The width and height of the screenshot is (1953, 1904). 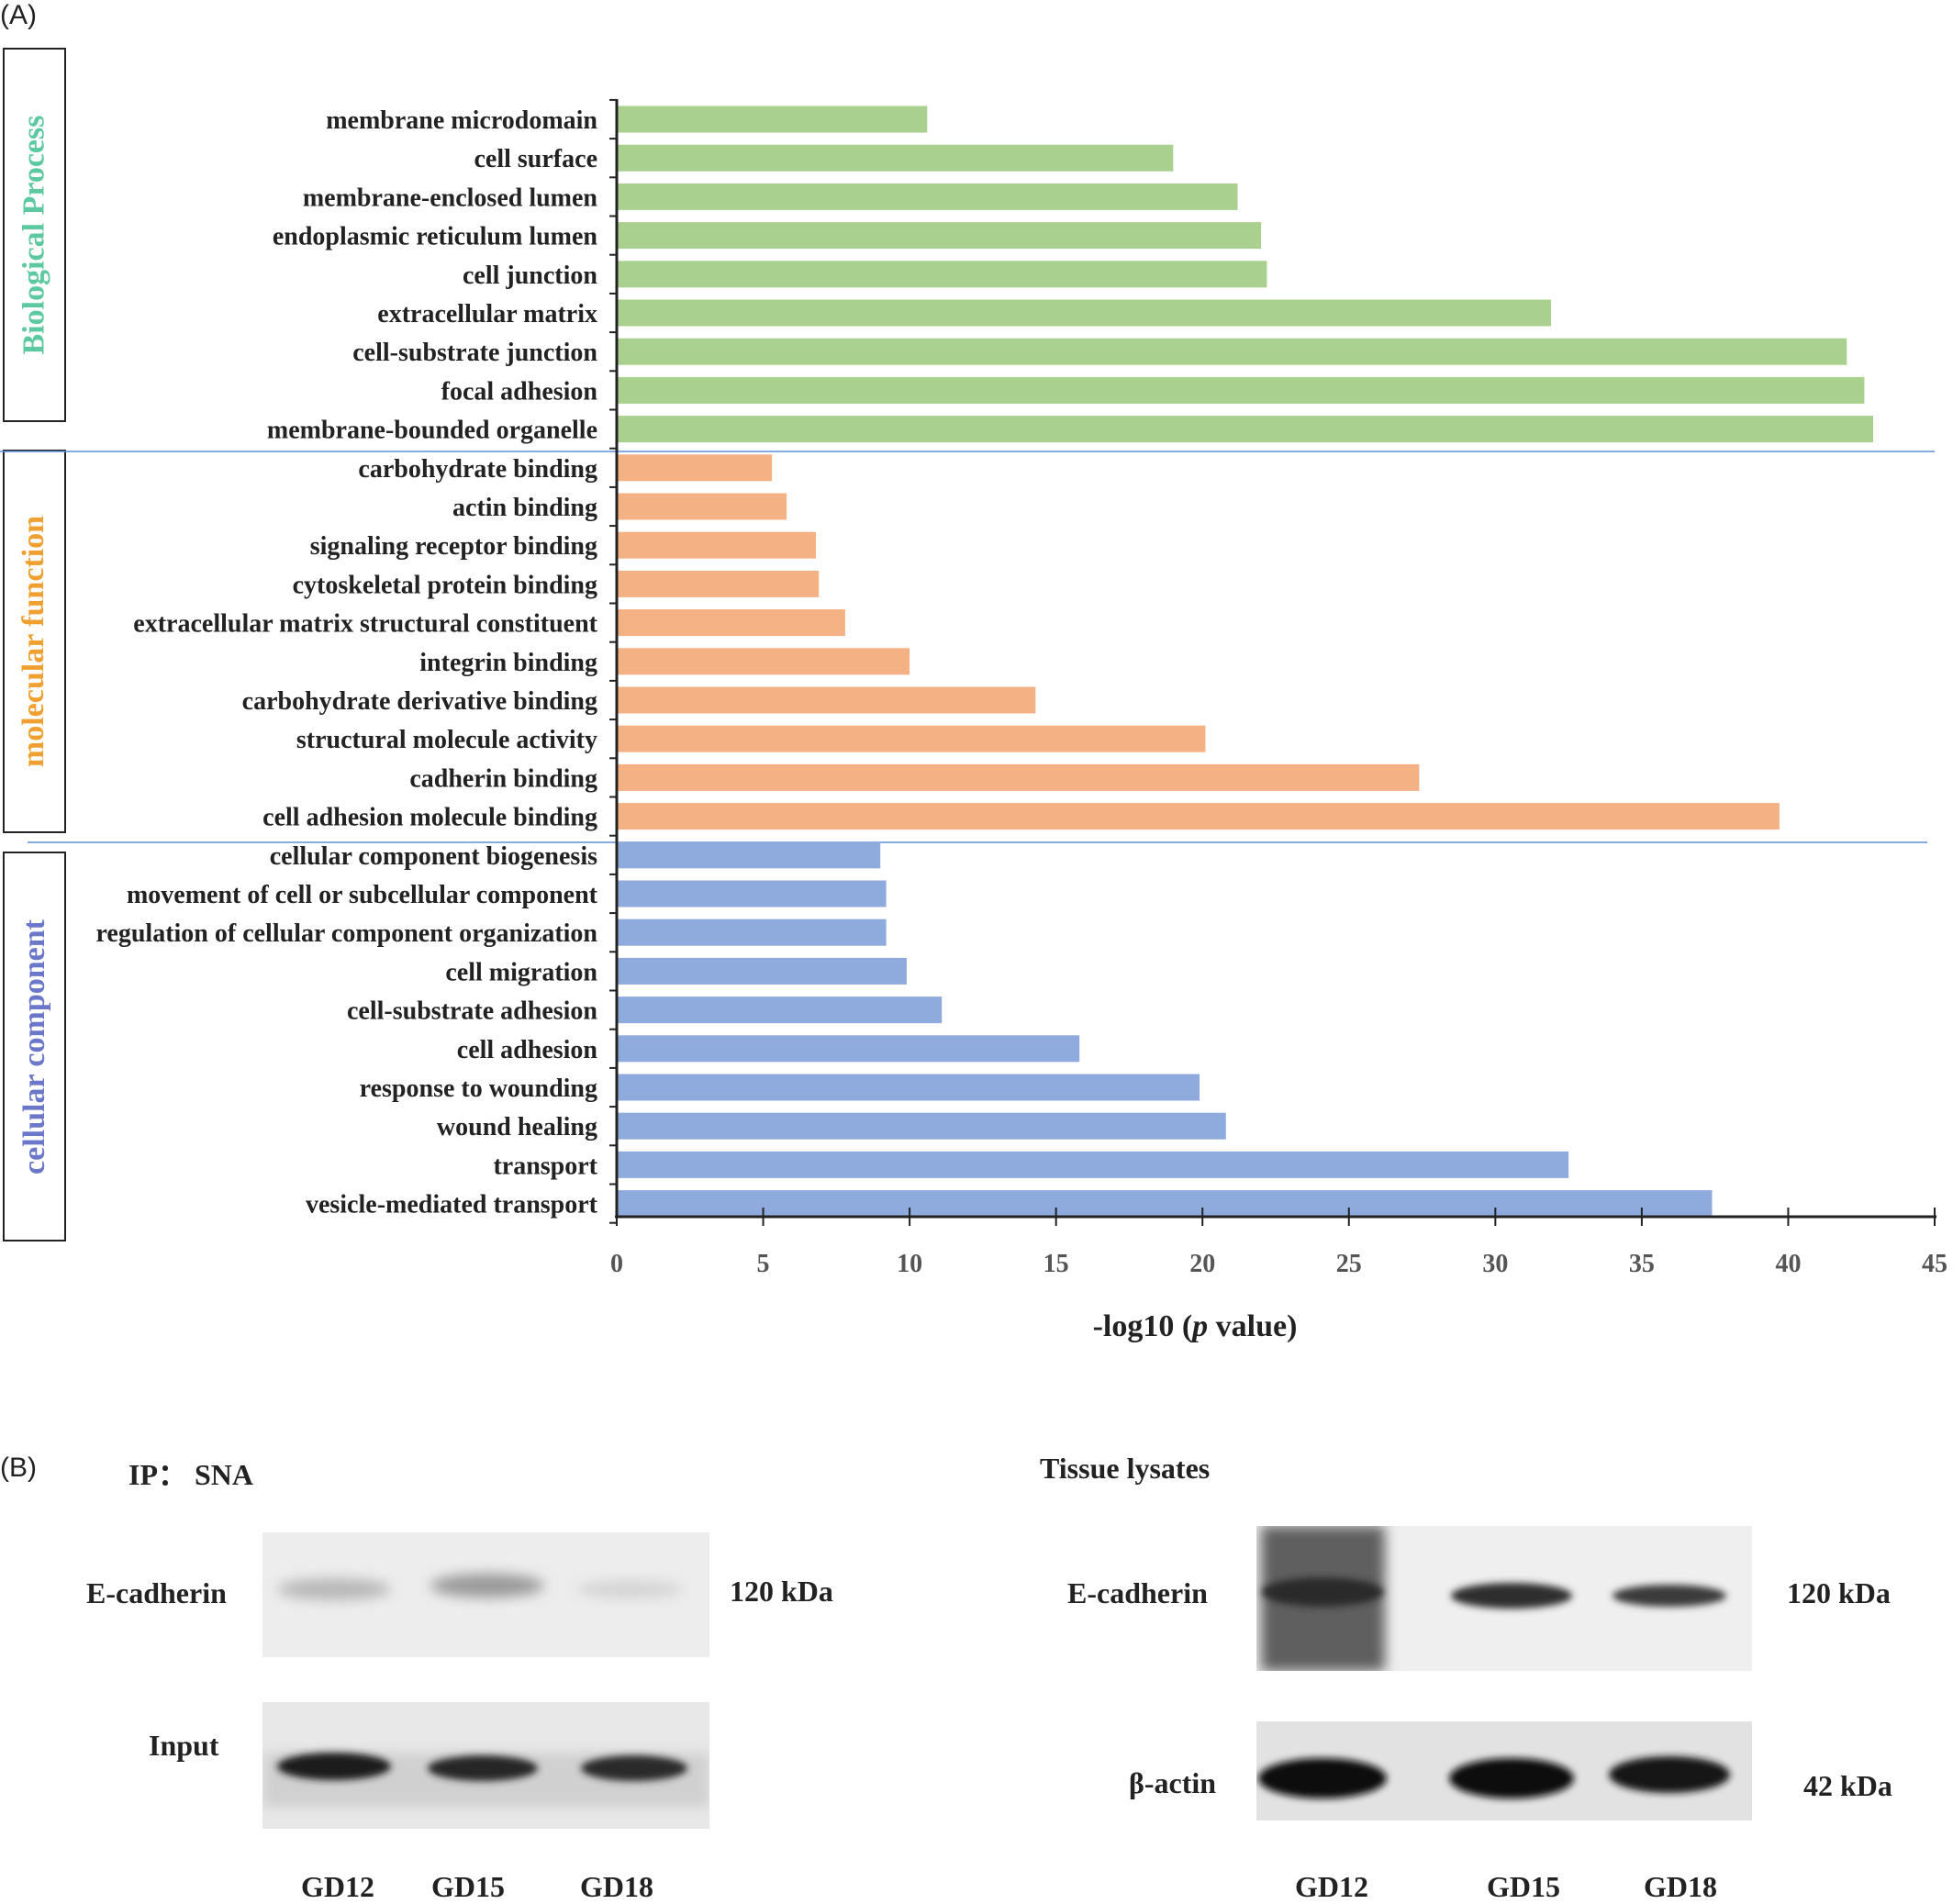 What do you see at coordinates (1093, 1164) in the screenshot?
I see `bar-transport` at bounding box center [1093, 1164].